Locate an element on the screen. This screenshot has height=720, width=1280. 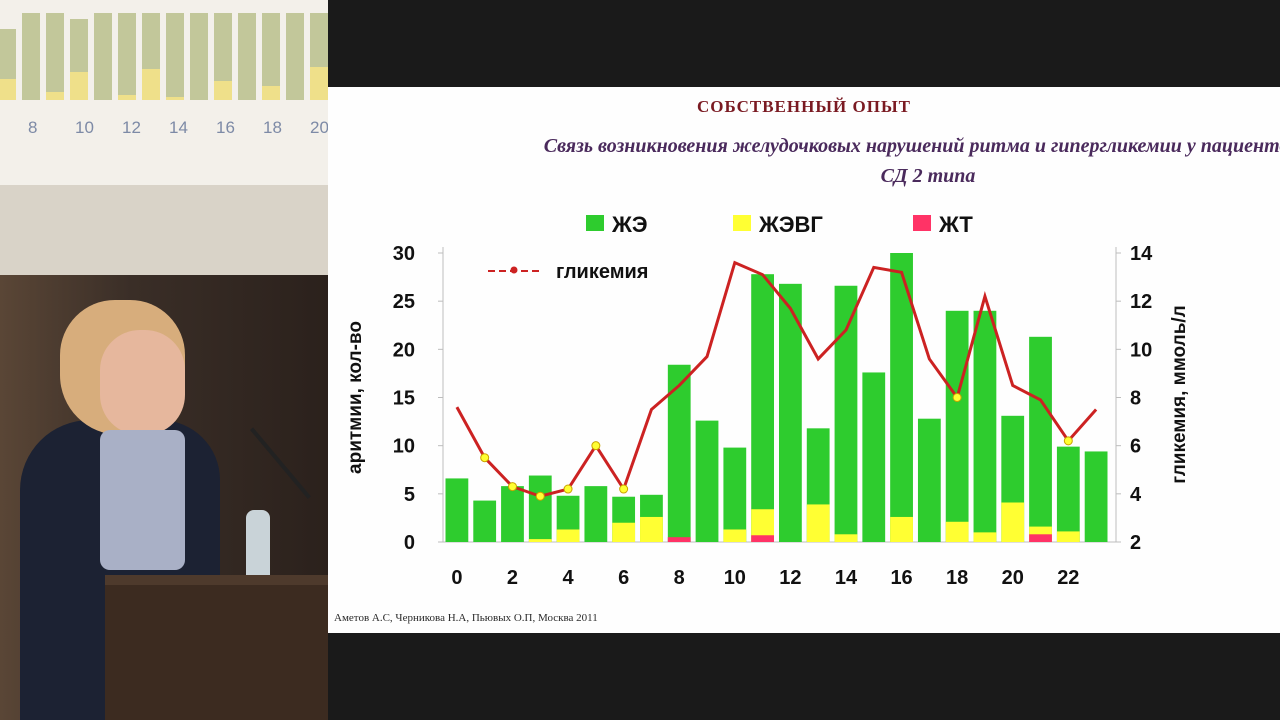
water-bottle is located at coordinates (258, 545).